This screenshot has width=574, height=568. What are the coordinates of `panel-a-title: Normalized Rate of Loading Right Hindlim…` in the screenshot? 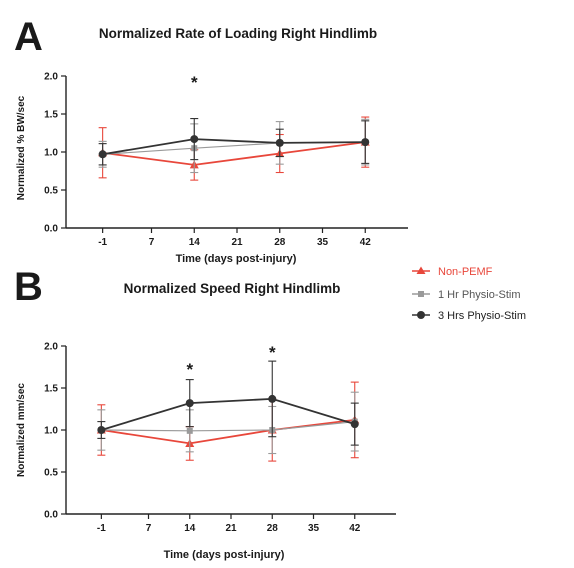 It's located at (238, 33).